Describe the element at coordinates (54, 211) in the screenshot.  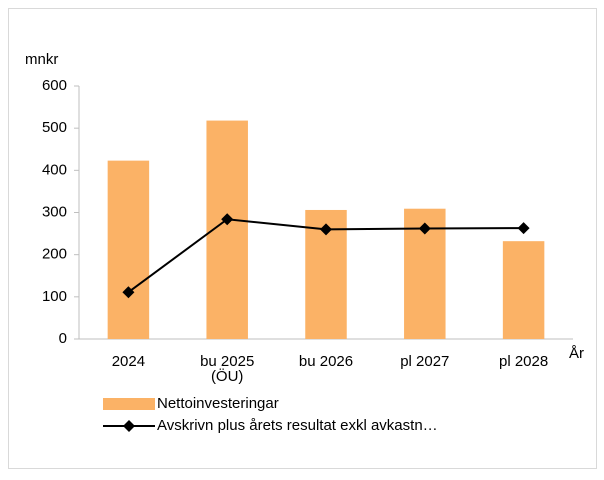
I see `y-tick-label: 300` at that location.